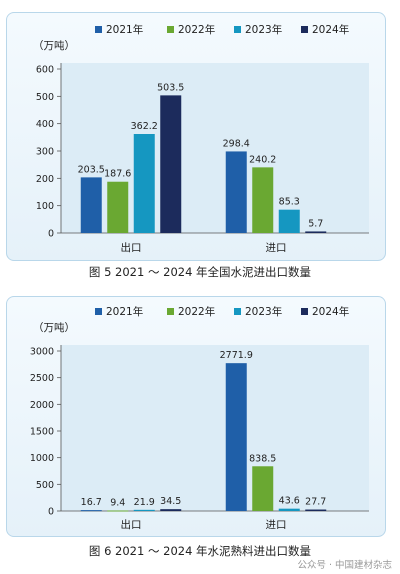 The image size is (400, 574). What do you see at coordinates (45, 179) in the screenshot?
I see `y-tick-label: 200` at bounding box center [45, 179].